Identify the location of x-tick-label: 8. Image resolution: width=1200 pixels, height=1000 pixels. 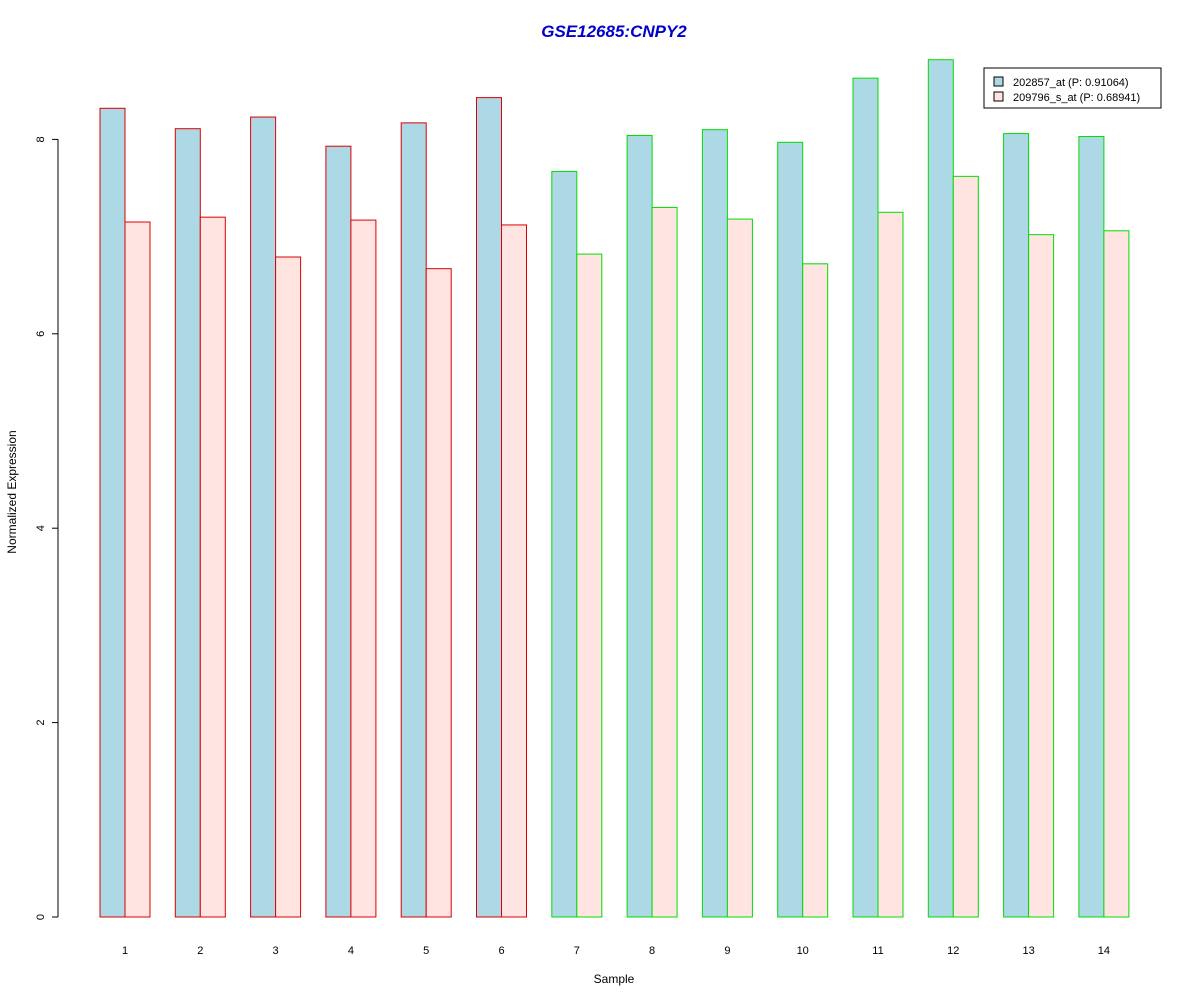
(652, 951).